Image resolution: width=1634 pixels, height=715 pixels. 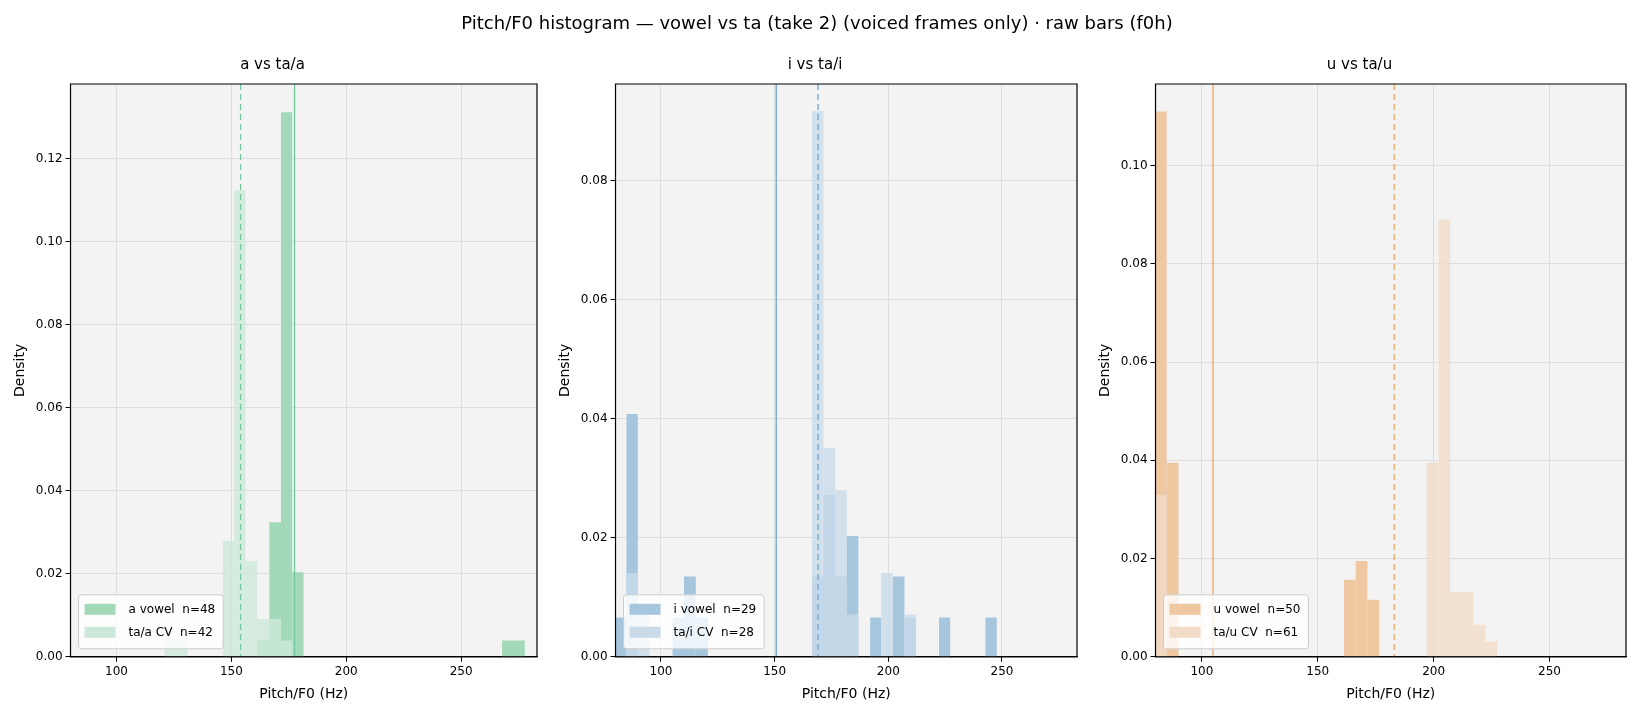 I want to click on legend-label: ta/i CV n=28, so click(x=713, y=631).